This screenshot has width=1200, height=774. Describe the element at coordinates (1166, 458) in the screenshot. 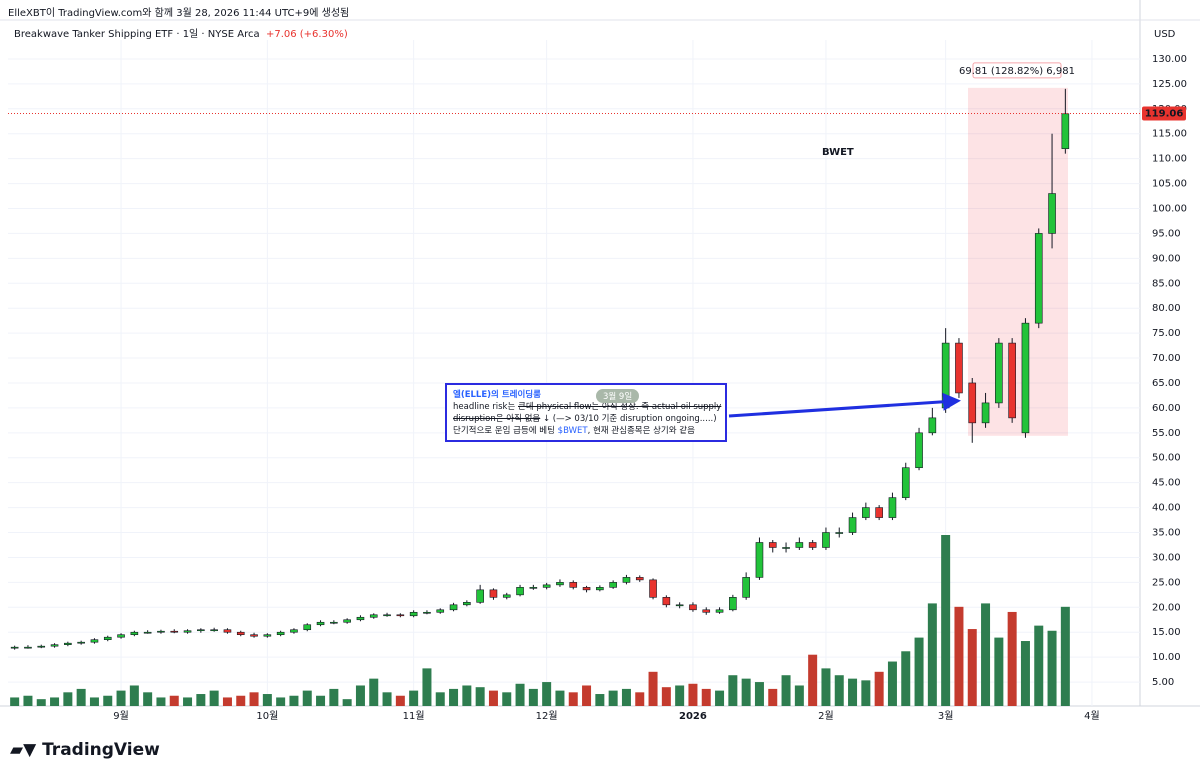

I see `y-tick-label: 50.00` at that location.